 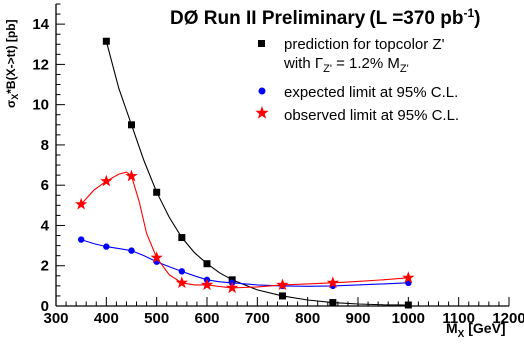 I want to click on legend-marker-expected, so click(x=262, y=91).